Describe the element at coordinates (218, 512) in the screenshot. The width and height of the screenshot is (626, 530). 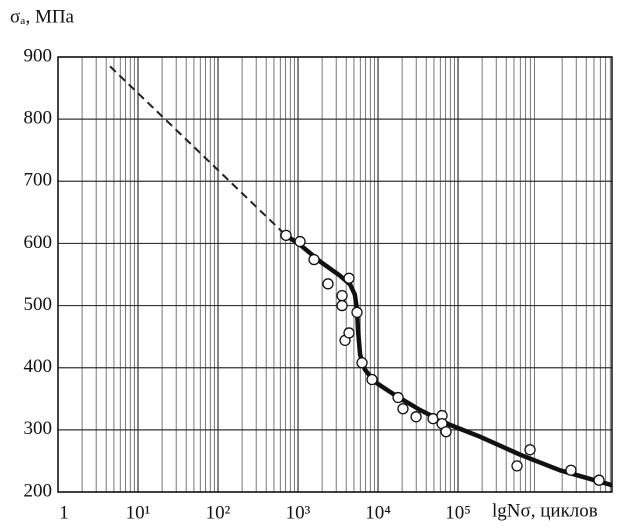
I see `x-tick-label: 10²` at that location.